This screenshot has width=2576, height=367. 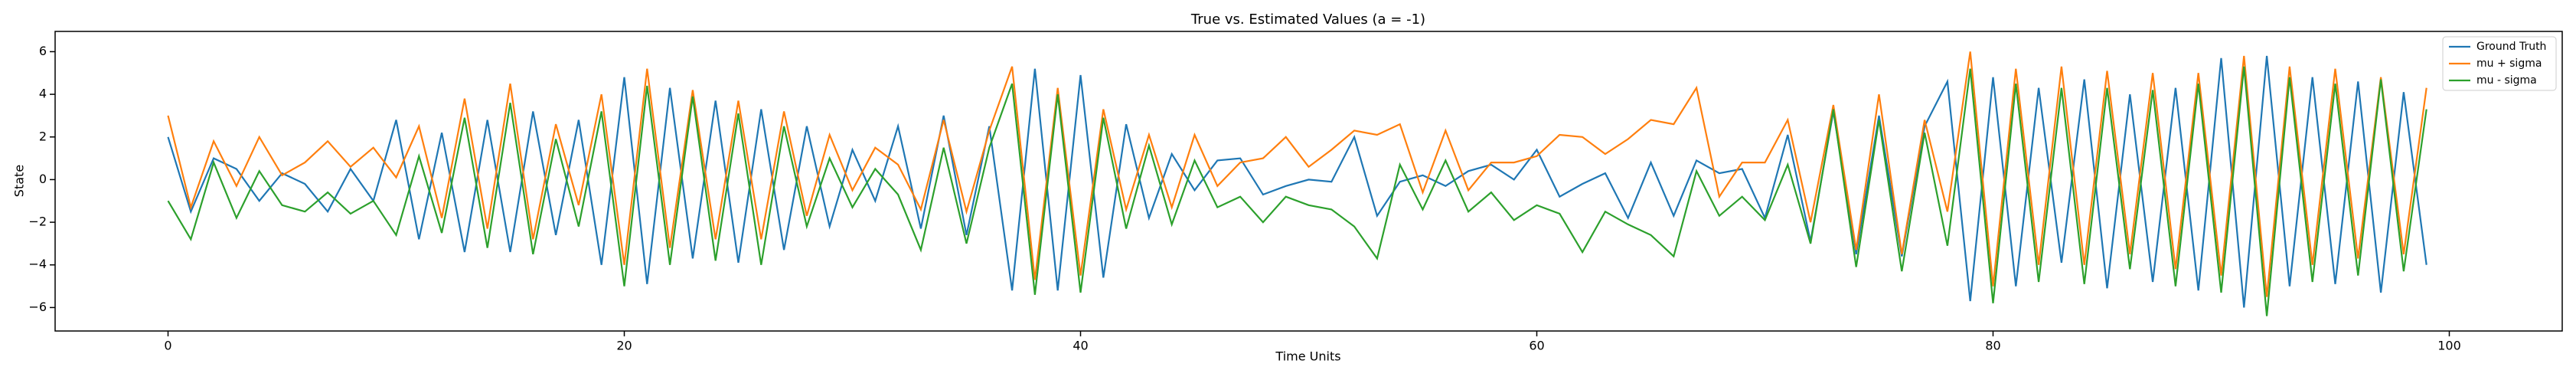 What do you see at coordinates (1080, 346) in the screenshot?
I see `x-tick-label: 40` at bounding box center [1080, 346].